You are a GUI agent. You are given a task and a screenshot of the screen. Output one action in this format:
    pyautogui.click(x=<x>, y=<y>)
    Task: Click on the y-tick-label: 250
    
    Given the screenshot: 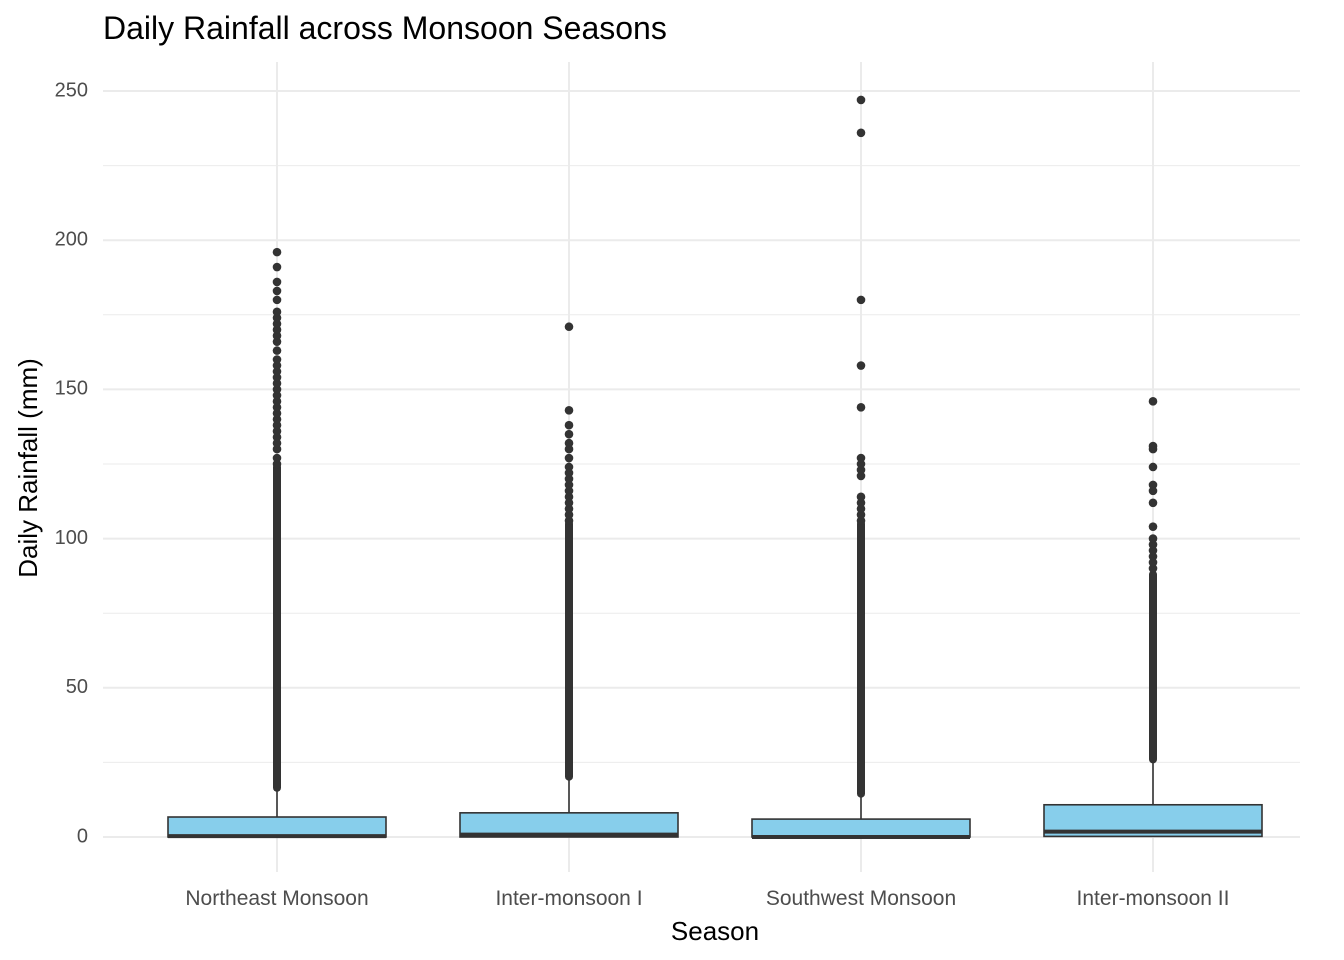 What is the action you would take?
    pyautogui.click(x=71, y=90)
    